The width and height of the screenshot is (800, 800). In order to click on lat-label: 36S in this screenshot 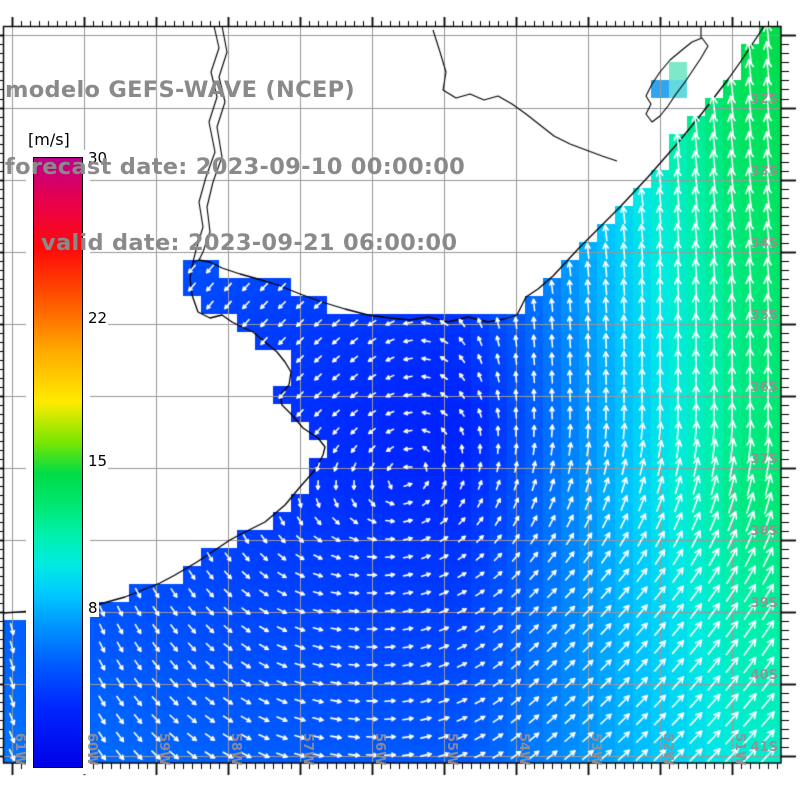, I will do `click(764, 387)`.